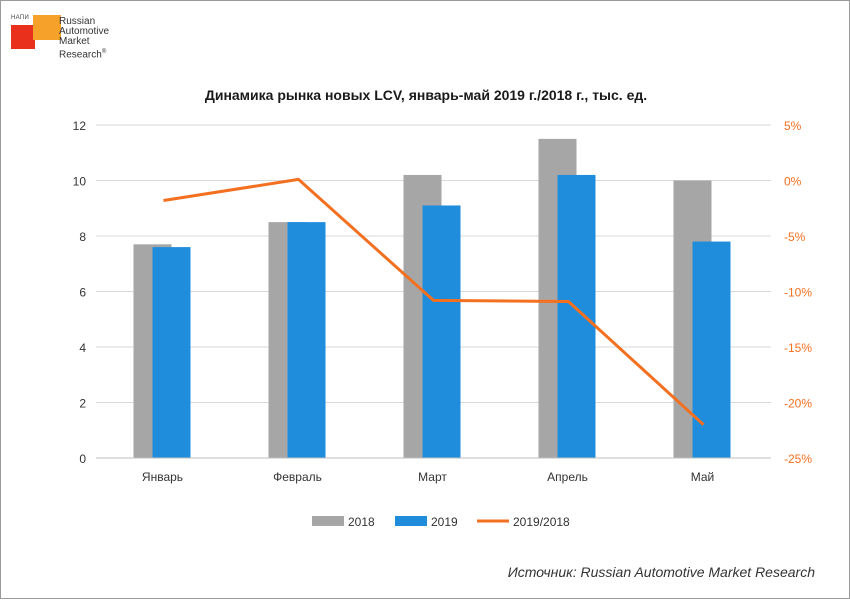  I want to click on legend-label: 2019, so click(444, 522).